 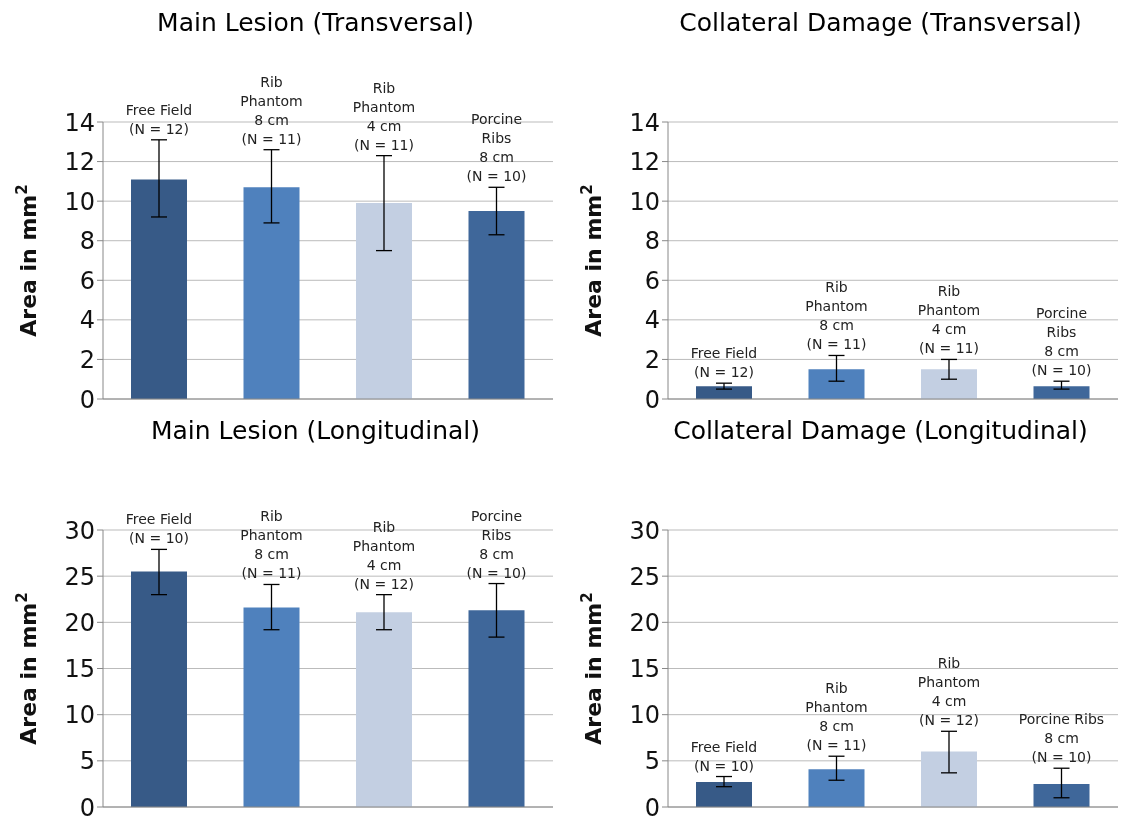 I want to click on x-tick-label: Free Field (N = 12), so click(x=159, y=119).